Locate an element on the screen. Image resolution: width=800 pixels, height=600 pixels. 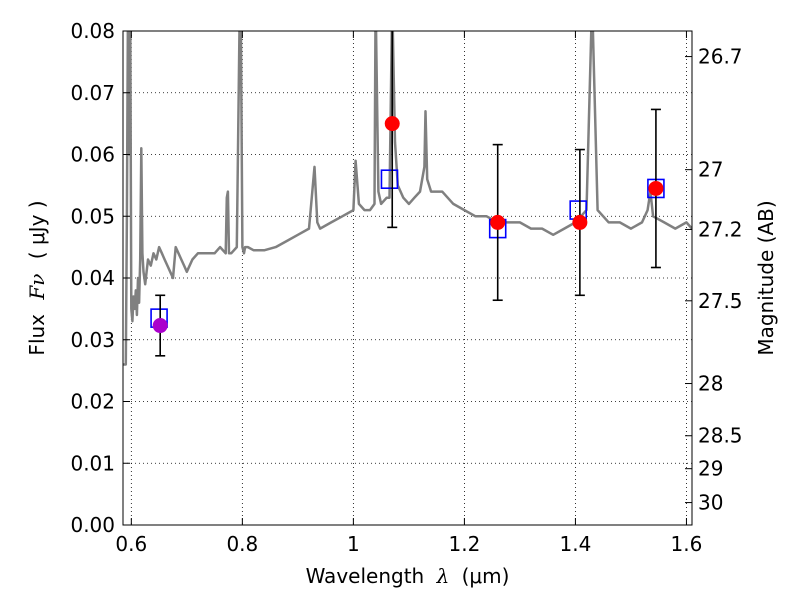
y-tick-label: 0.06 is located at coordinates (92, 155).